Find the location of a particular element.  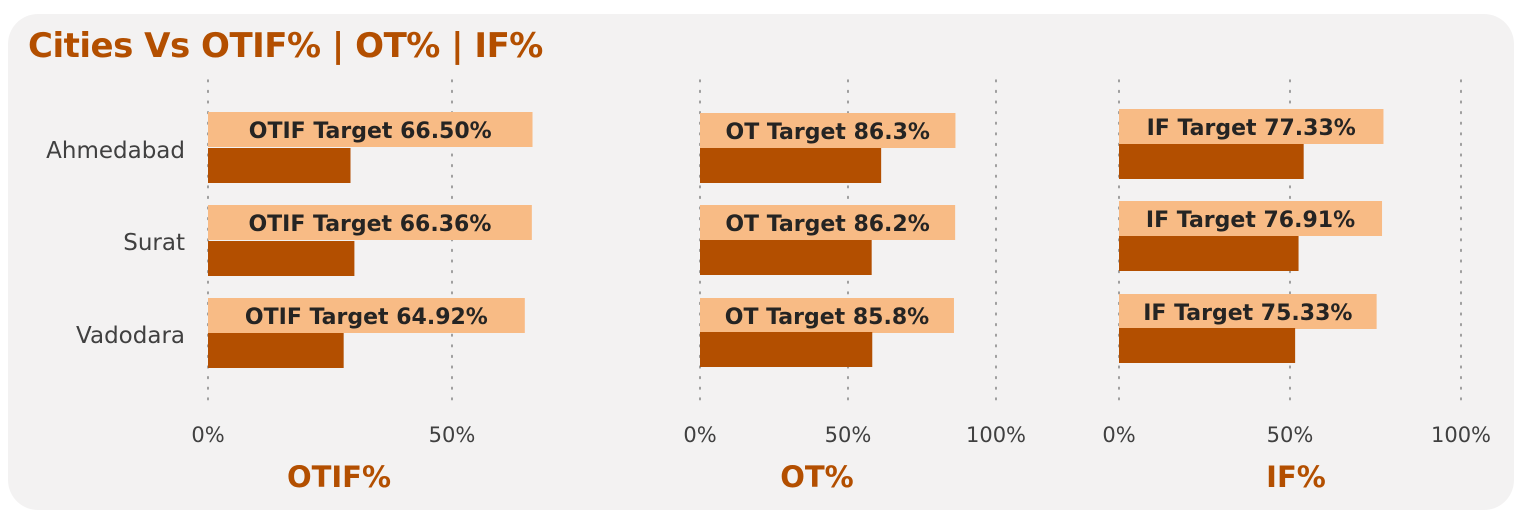

target-data-label: IF Target 76.91% is located at coordinates (1250, 220).